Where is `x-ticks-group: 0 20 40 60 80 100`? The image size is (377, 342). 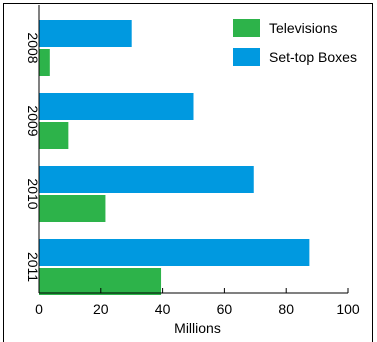
x-ticks-group: 0 20 40 60 80 100 is located at coordinates (197, 302).